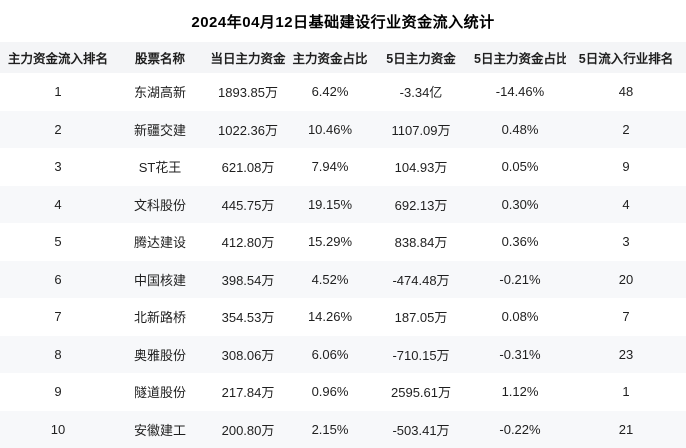 This screenshot has height=448, width=686. What do you see at coordinates (626, 204) in the screenshot?
I see `five-day-industry-rank-cell: 4` at bounding box center [626, 204].